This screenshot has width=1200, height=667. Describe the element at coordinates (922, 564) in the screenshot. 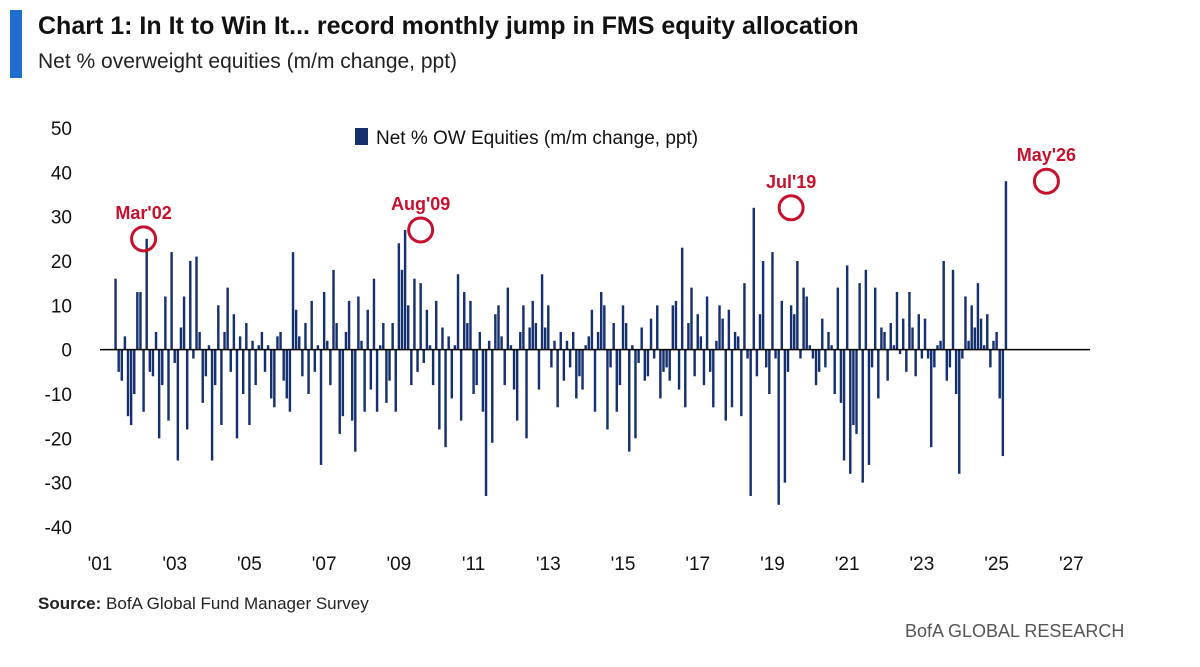

I see `x-tick-label: '23` at that location.